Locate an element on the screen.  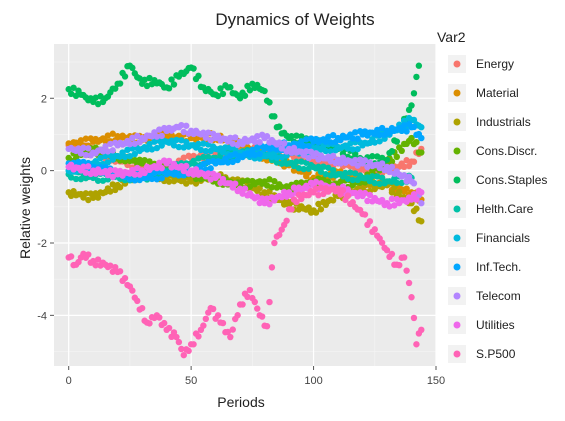
legend-title: Var2 is located at coordinates (451, 37).